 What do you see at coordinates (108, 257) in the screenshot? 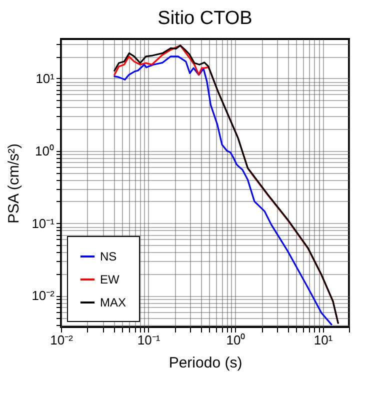
I see `legend-label: NS` at bounding box center [108, 257].